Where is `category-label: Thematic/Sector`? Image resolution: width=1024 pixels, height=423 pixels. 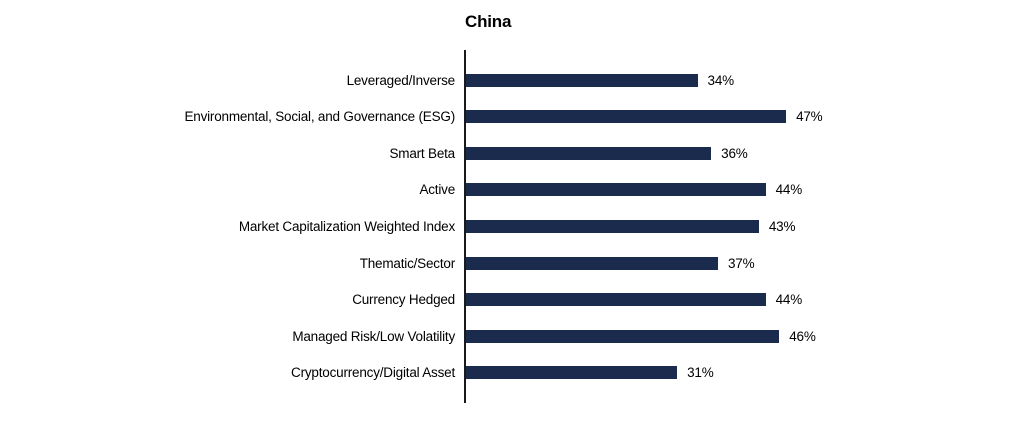 category-label: Thematic/Sector is located at coordinates (407, 263).